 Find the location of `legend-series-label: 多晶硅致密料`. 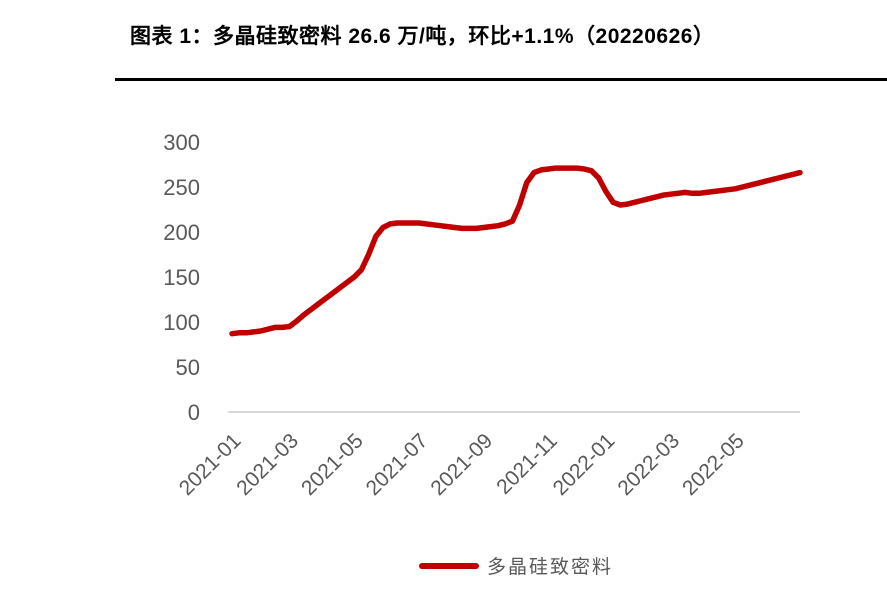

legend-series-label: 多晶硅致密料 is located at coordinates (549, 567).